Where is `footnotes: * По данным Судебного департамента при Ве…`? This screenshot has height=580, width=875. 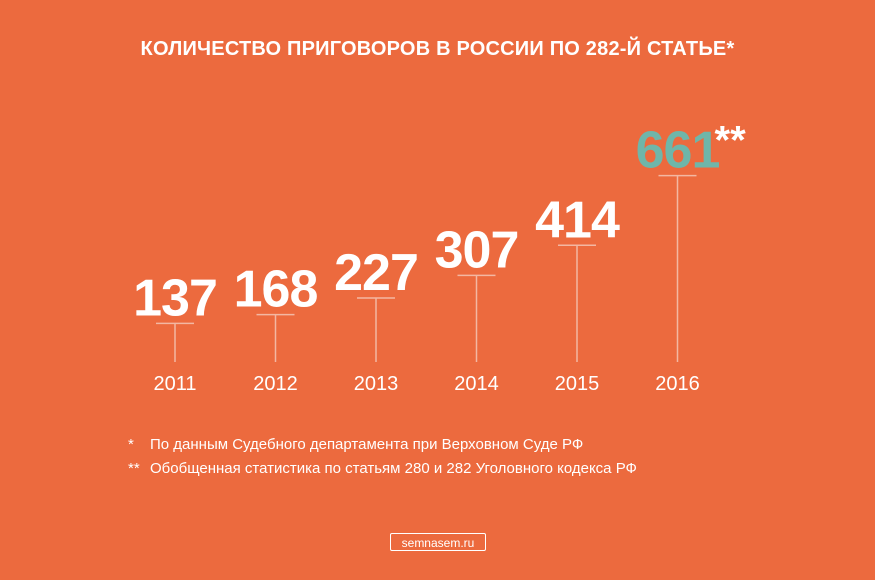
footnotes: * По данным Судебного департамента при Ве… is located at coordinates (382, 457).